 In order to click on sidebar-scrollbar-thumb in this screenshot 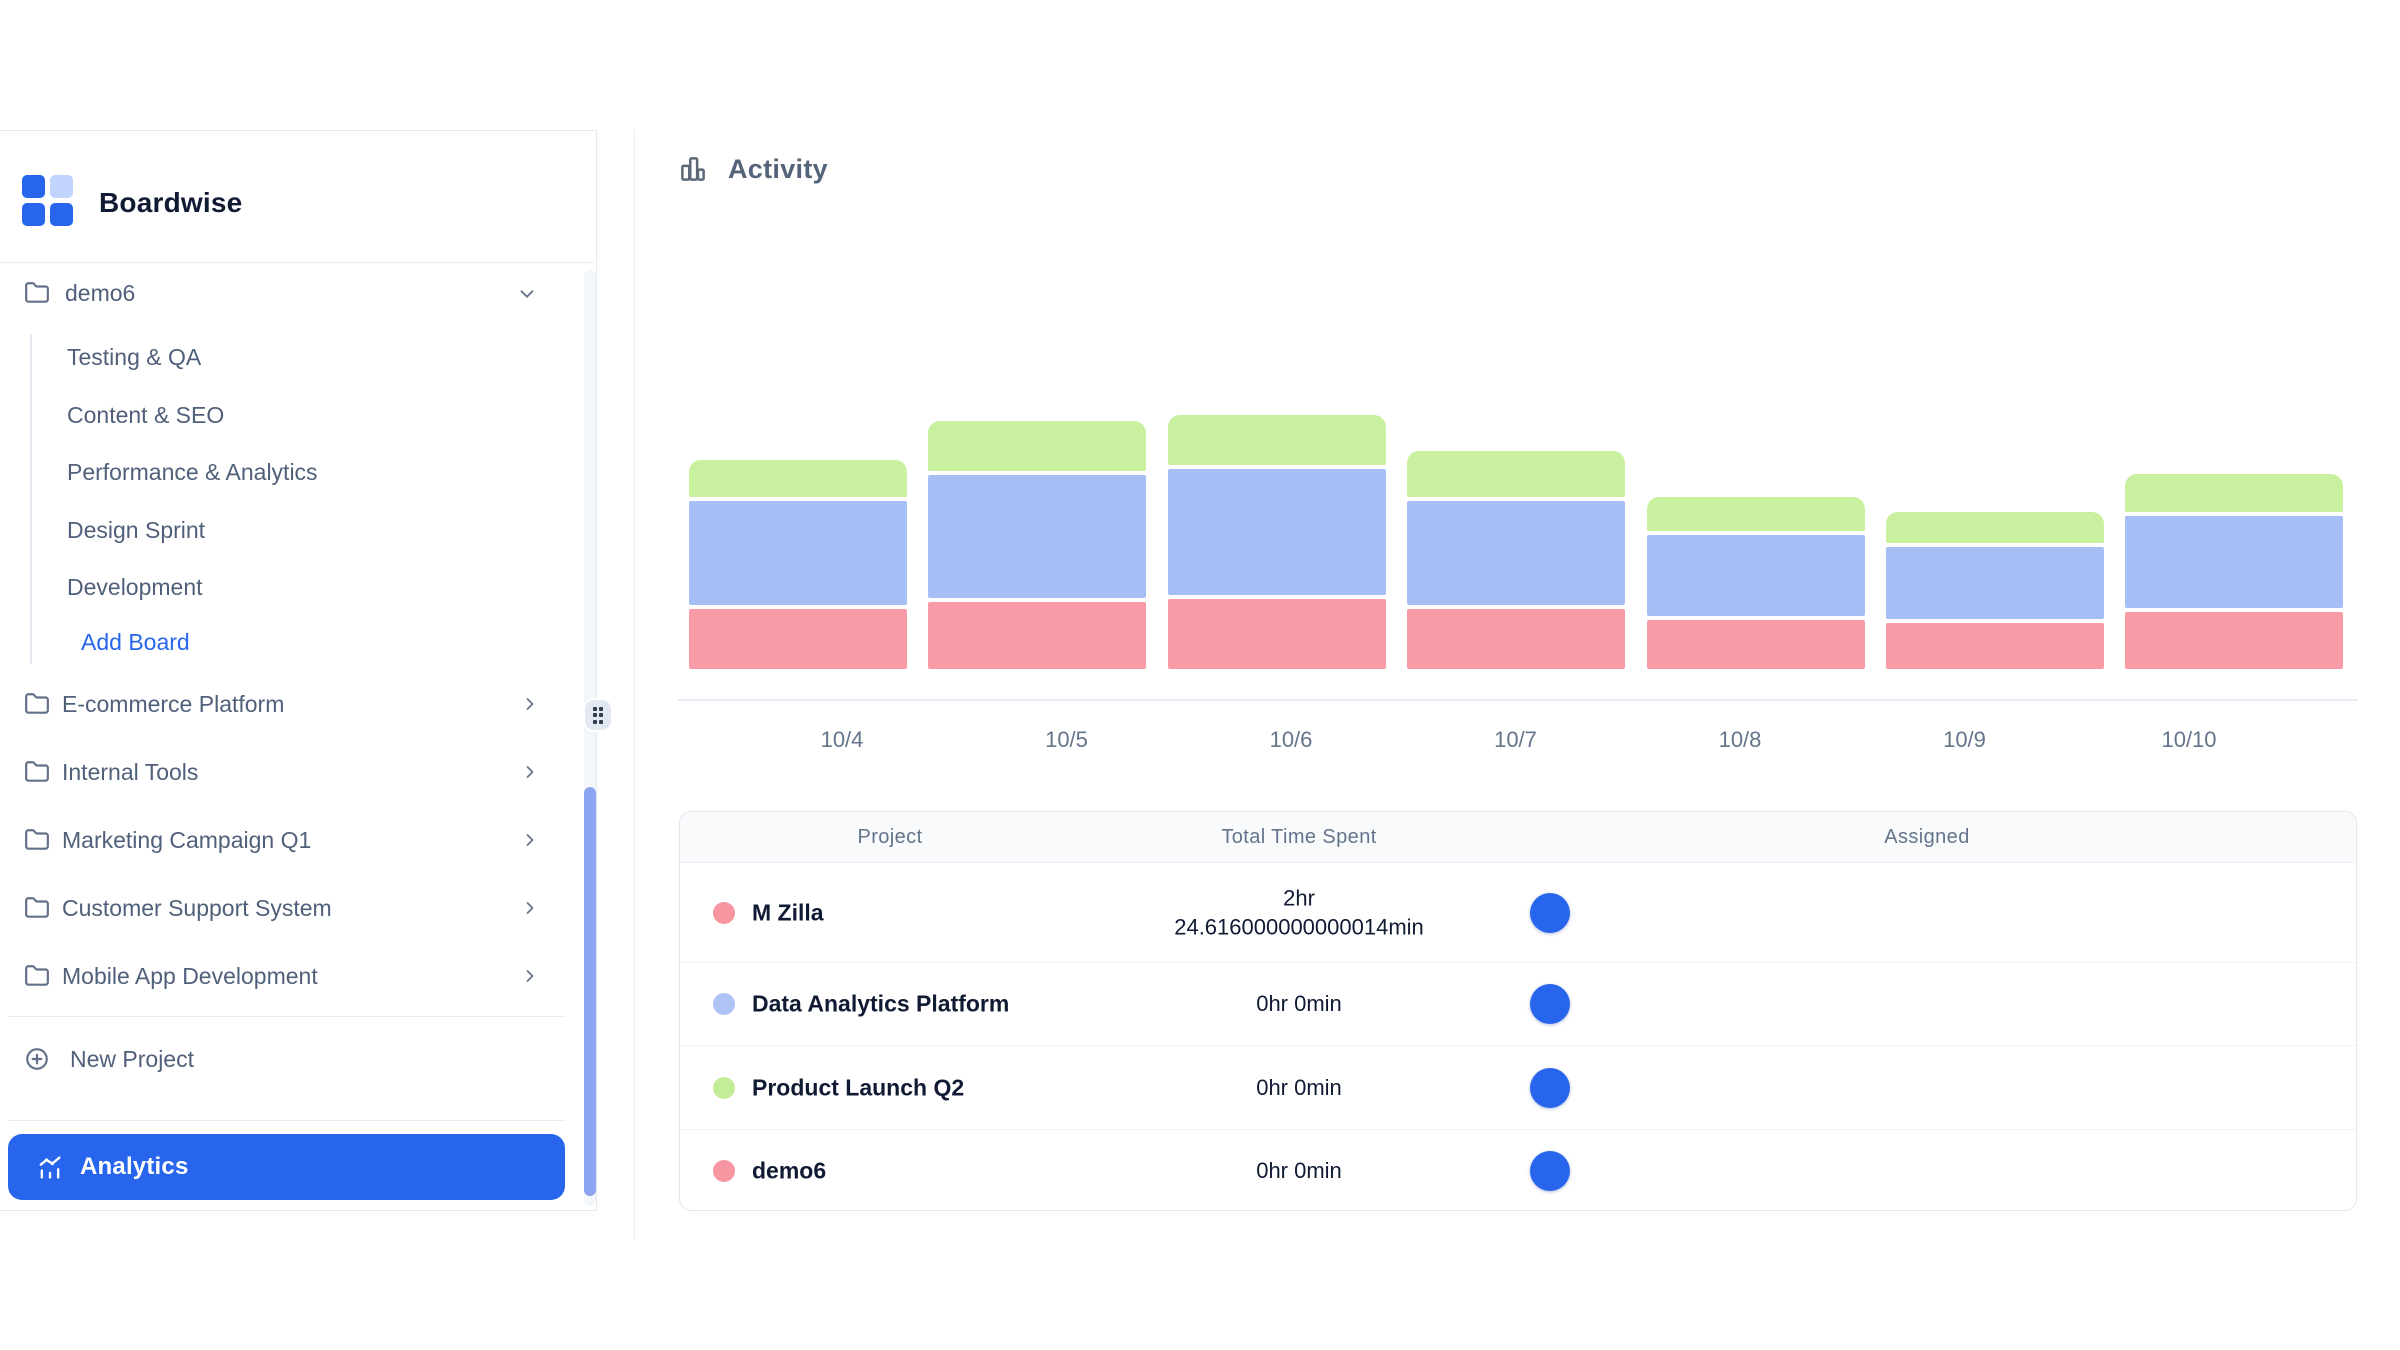, I will do `click(590, 991)`.